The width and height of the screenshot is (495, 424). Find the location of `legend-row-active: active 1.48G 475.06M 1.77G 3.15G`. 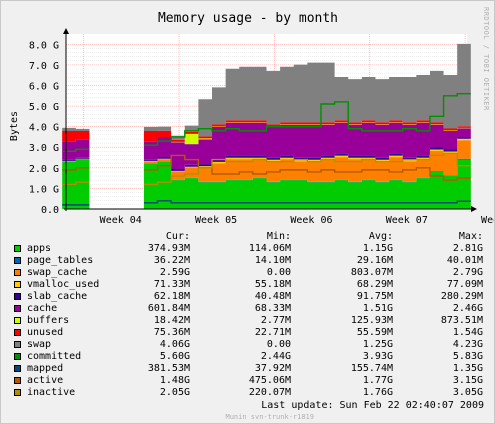

legend-row-active: active 1.48G 475.06M 1.77G 3.15G is located at coordinates (251, 381).